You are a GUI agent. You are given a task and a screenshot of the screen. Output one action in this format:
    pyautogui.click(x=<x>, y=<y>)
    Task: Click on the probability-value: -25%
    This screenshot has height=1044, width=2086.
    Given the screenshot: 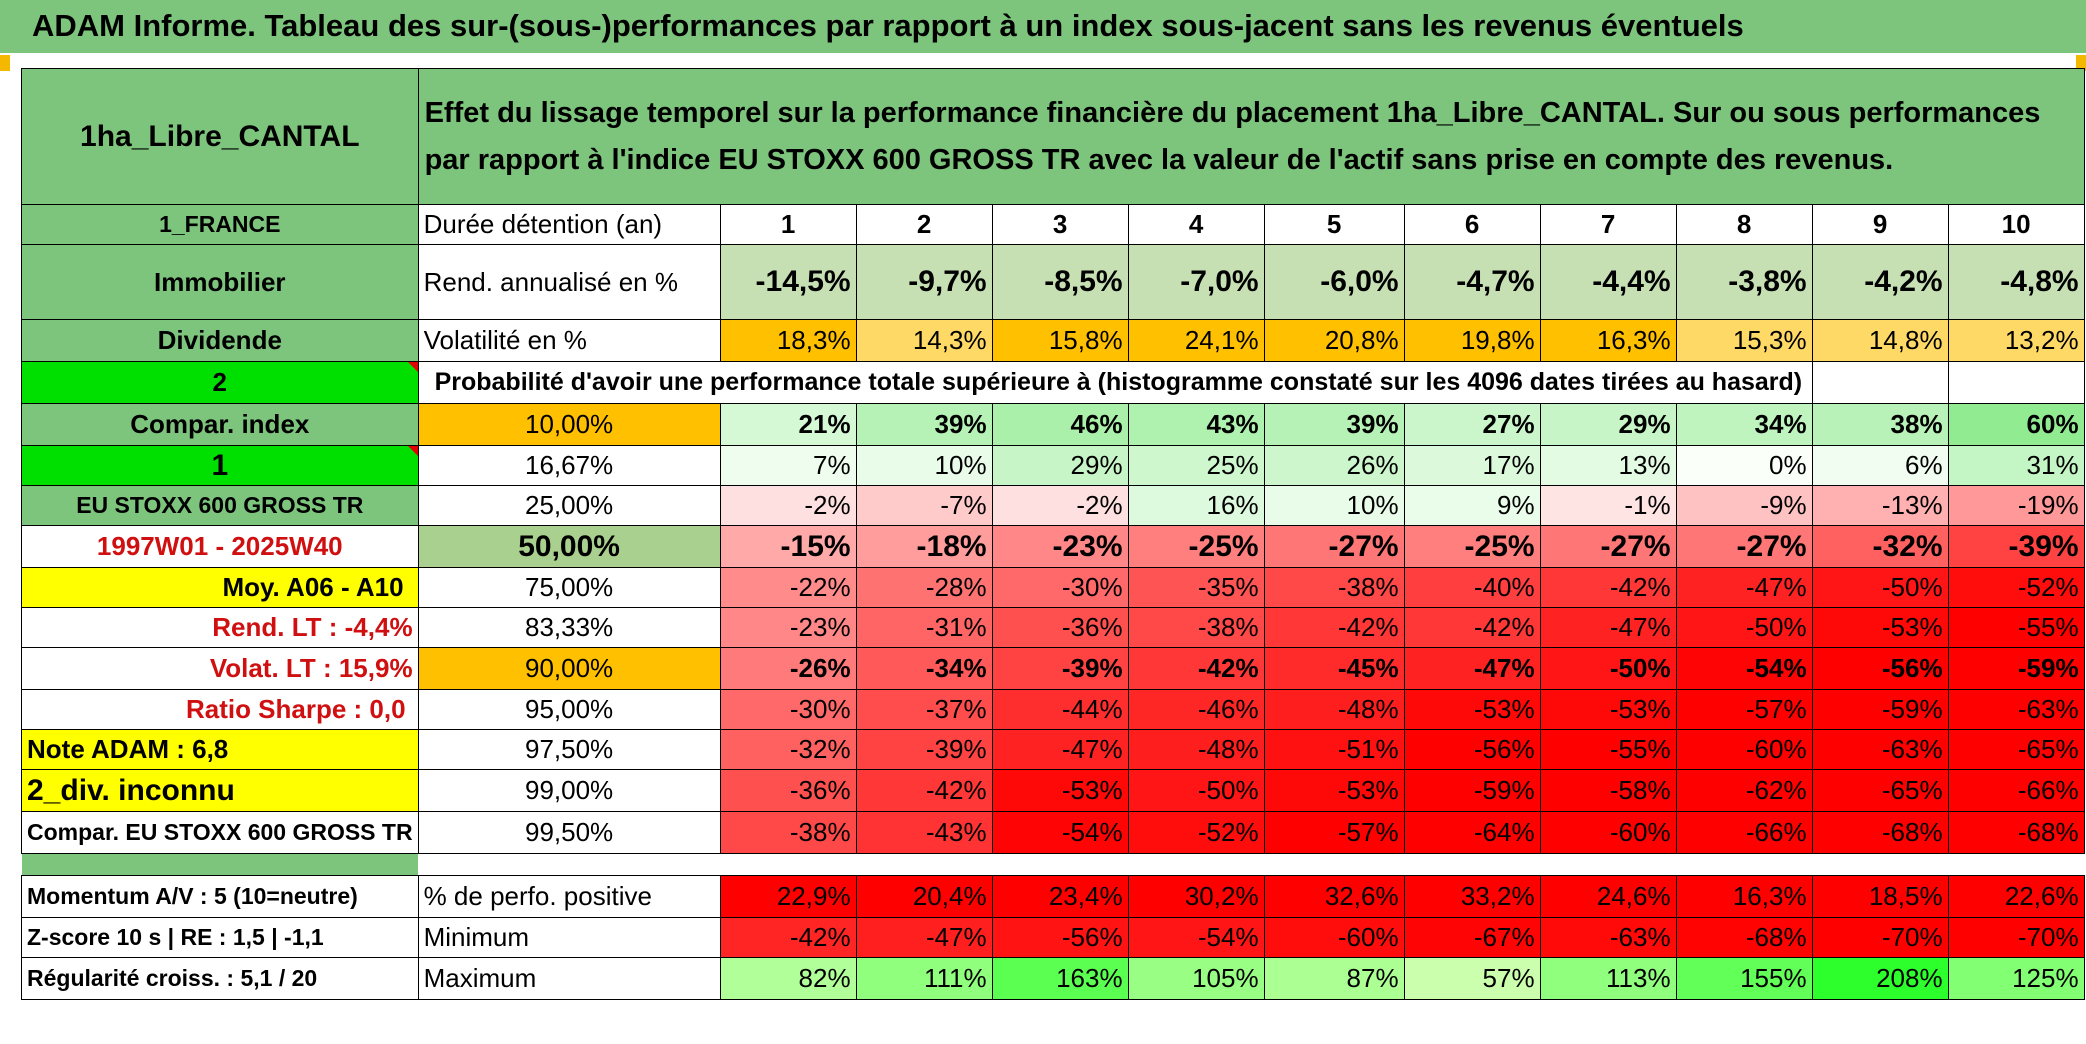 What is the action you would take?
    pyautogui.click(x=1472, y=546)
    